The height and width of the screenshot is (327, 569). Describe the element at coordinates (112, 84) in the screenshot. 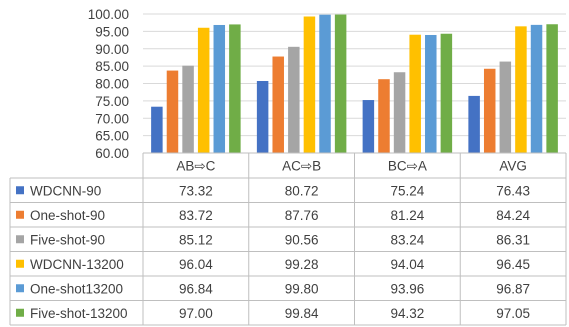

I see `y-tick-label: 80.00` at that location.